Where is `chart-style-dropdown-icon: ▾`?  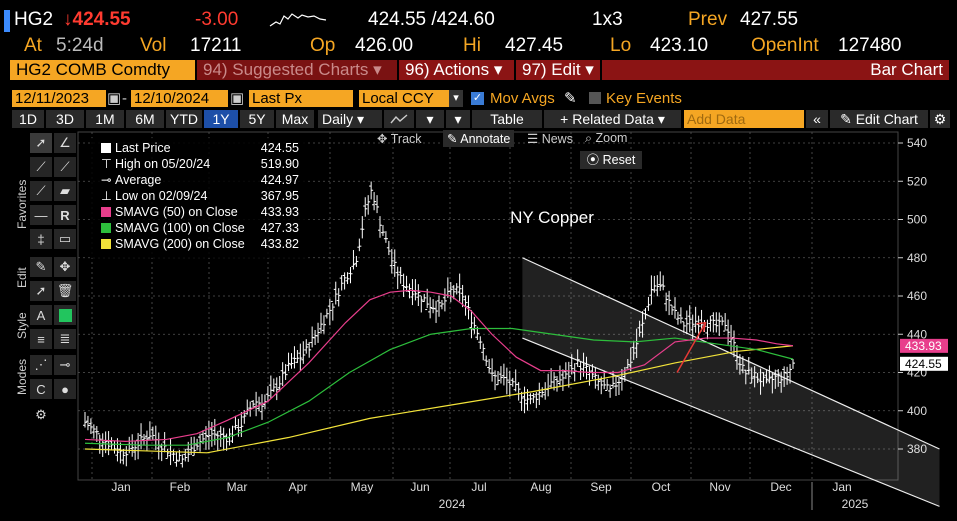 chart-style-dropdown-icon: ▾ is located at coordinates (430, 119).